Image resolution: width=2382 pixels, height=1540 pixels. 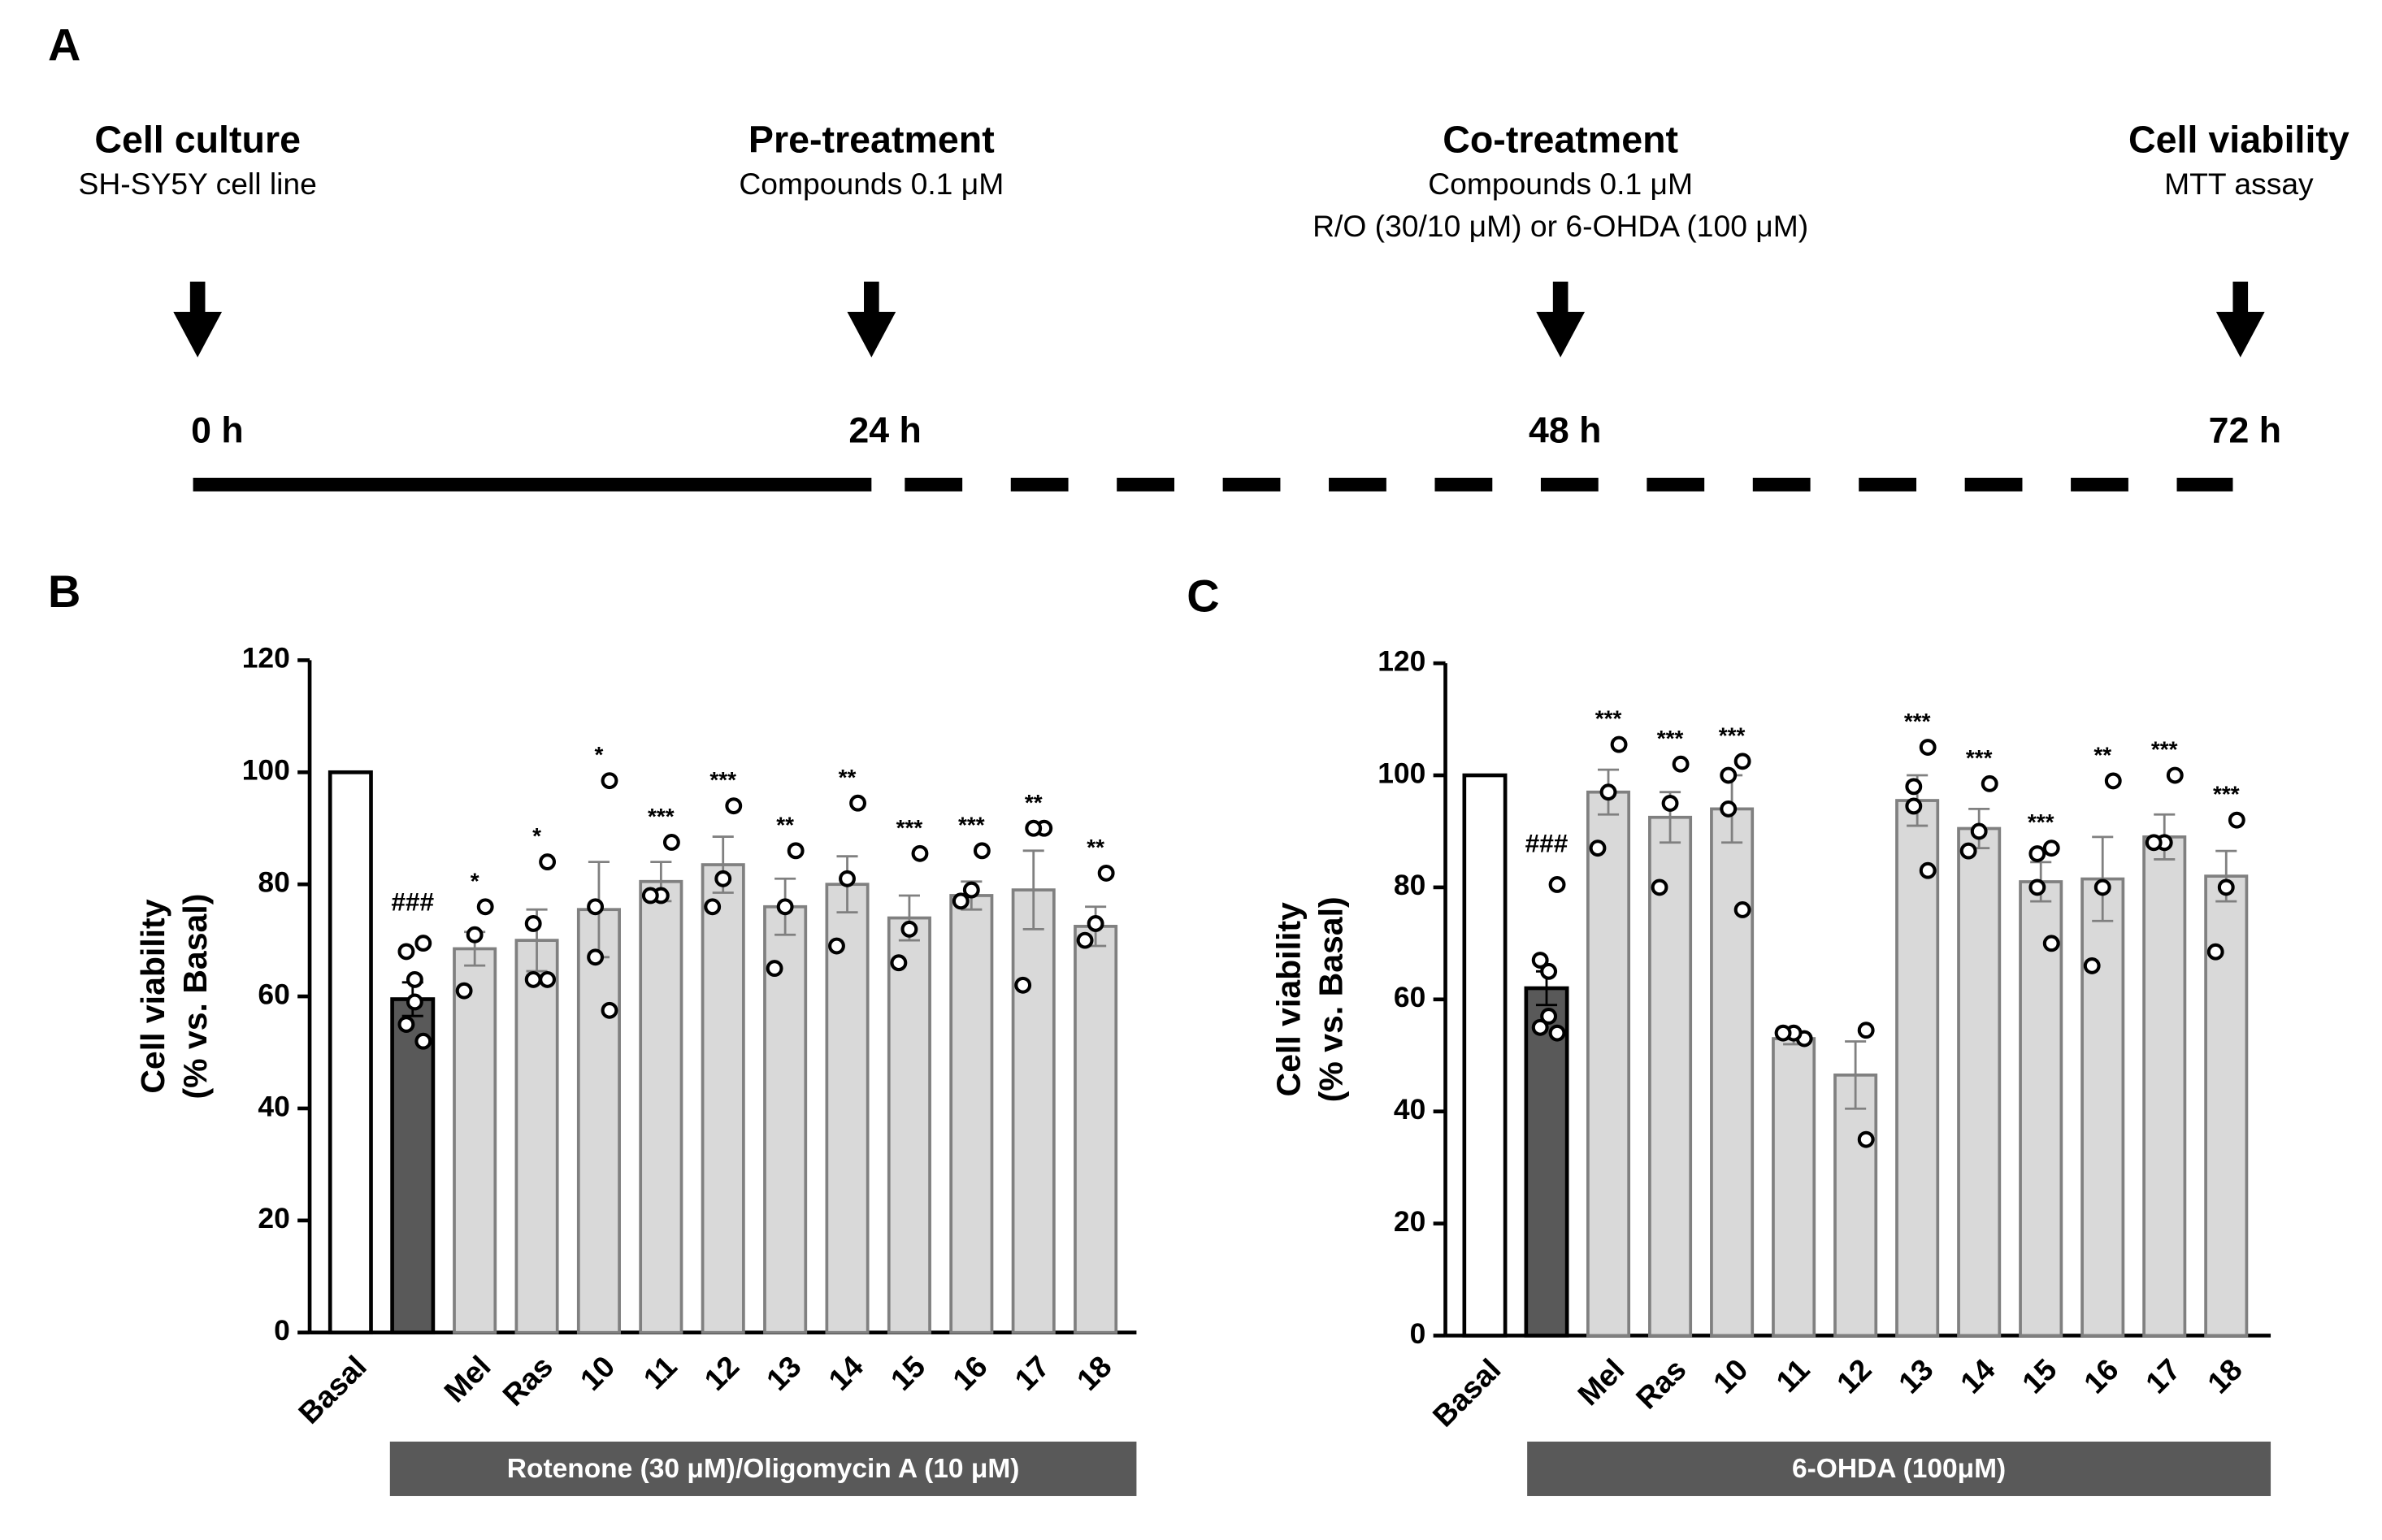 I want to click on step-subtitle: SH-SY5Y cell line, so click(x=198, y=184).